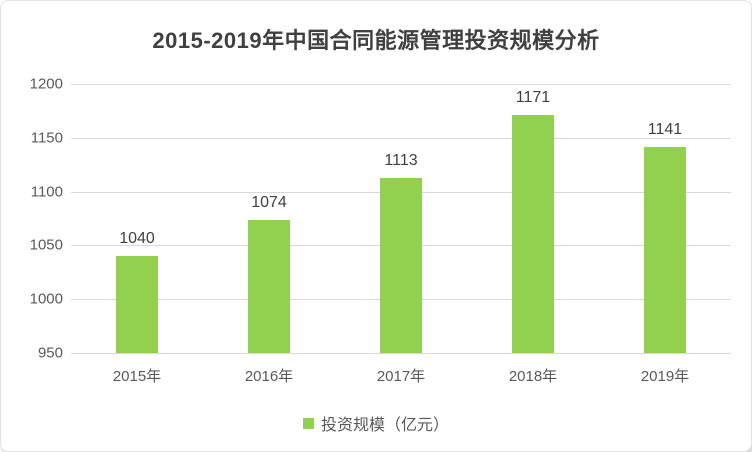 The image size is (752, 452). I want to click on bar-2017年, so click(401, 265).